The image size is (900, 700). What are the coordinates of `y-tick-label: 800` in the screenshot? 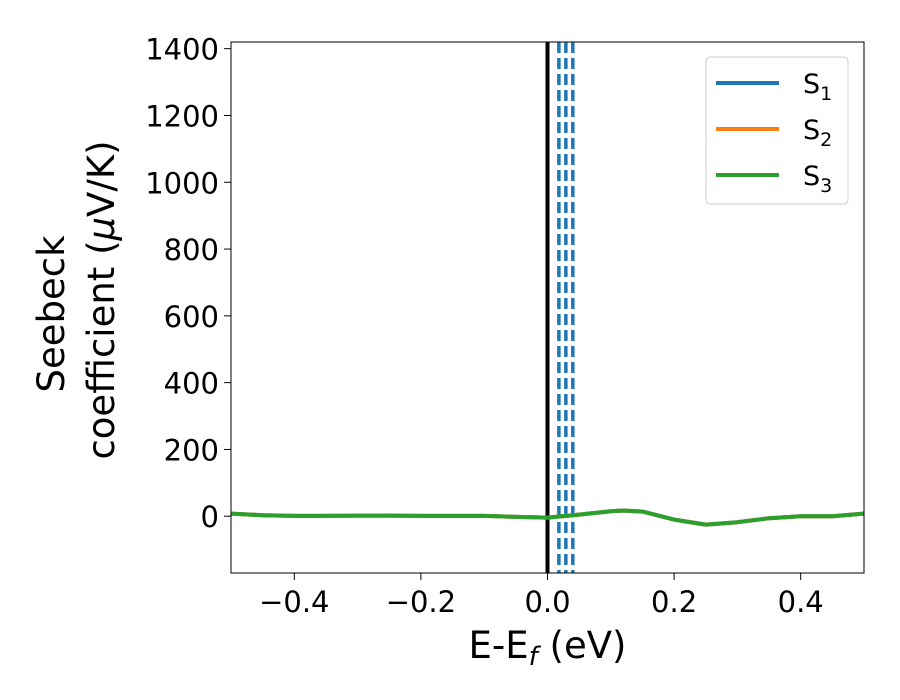 It's located at (191, 250).